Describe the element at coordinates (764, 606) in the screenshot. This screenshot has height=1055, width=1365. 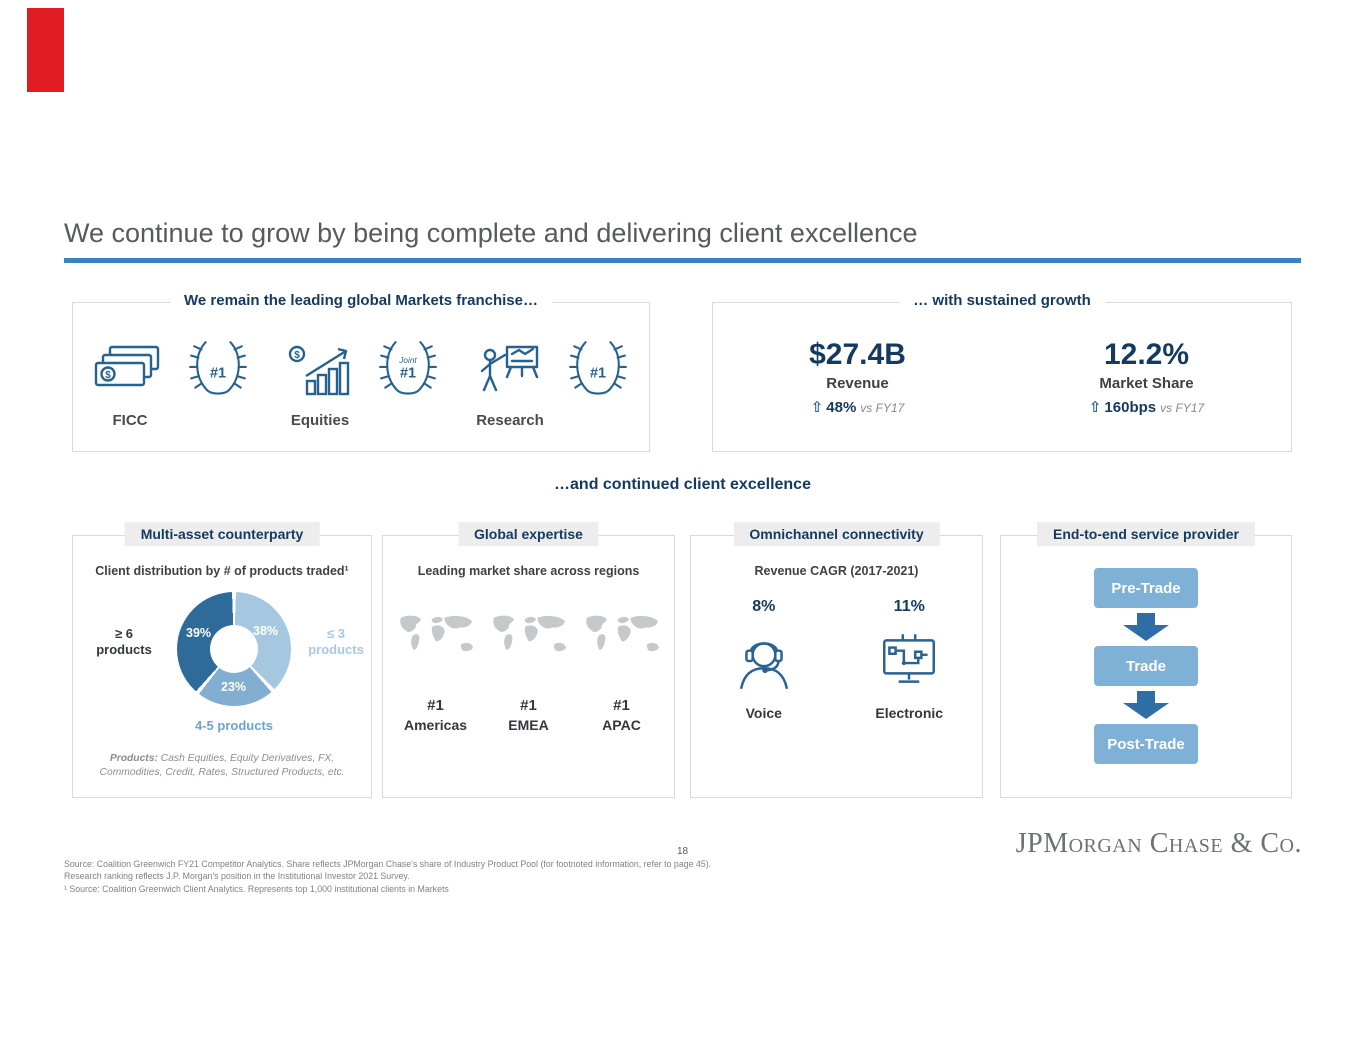
I see `voice-cagr: 8%` at that location.